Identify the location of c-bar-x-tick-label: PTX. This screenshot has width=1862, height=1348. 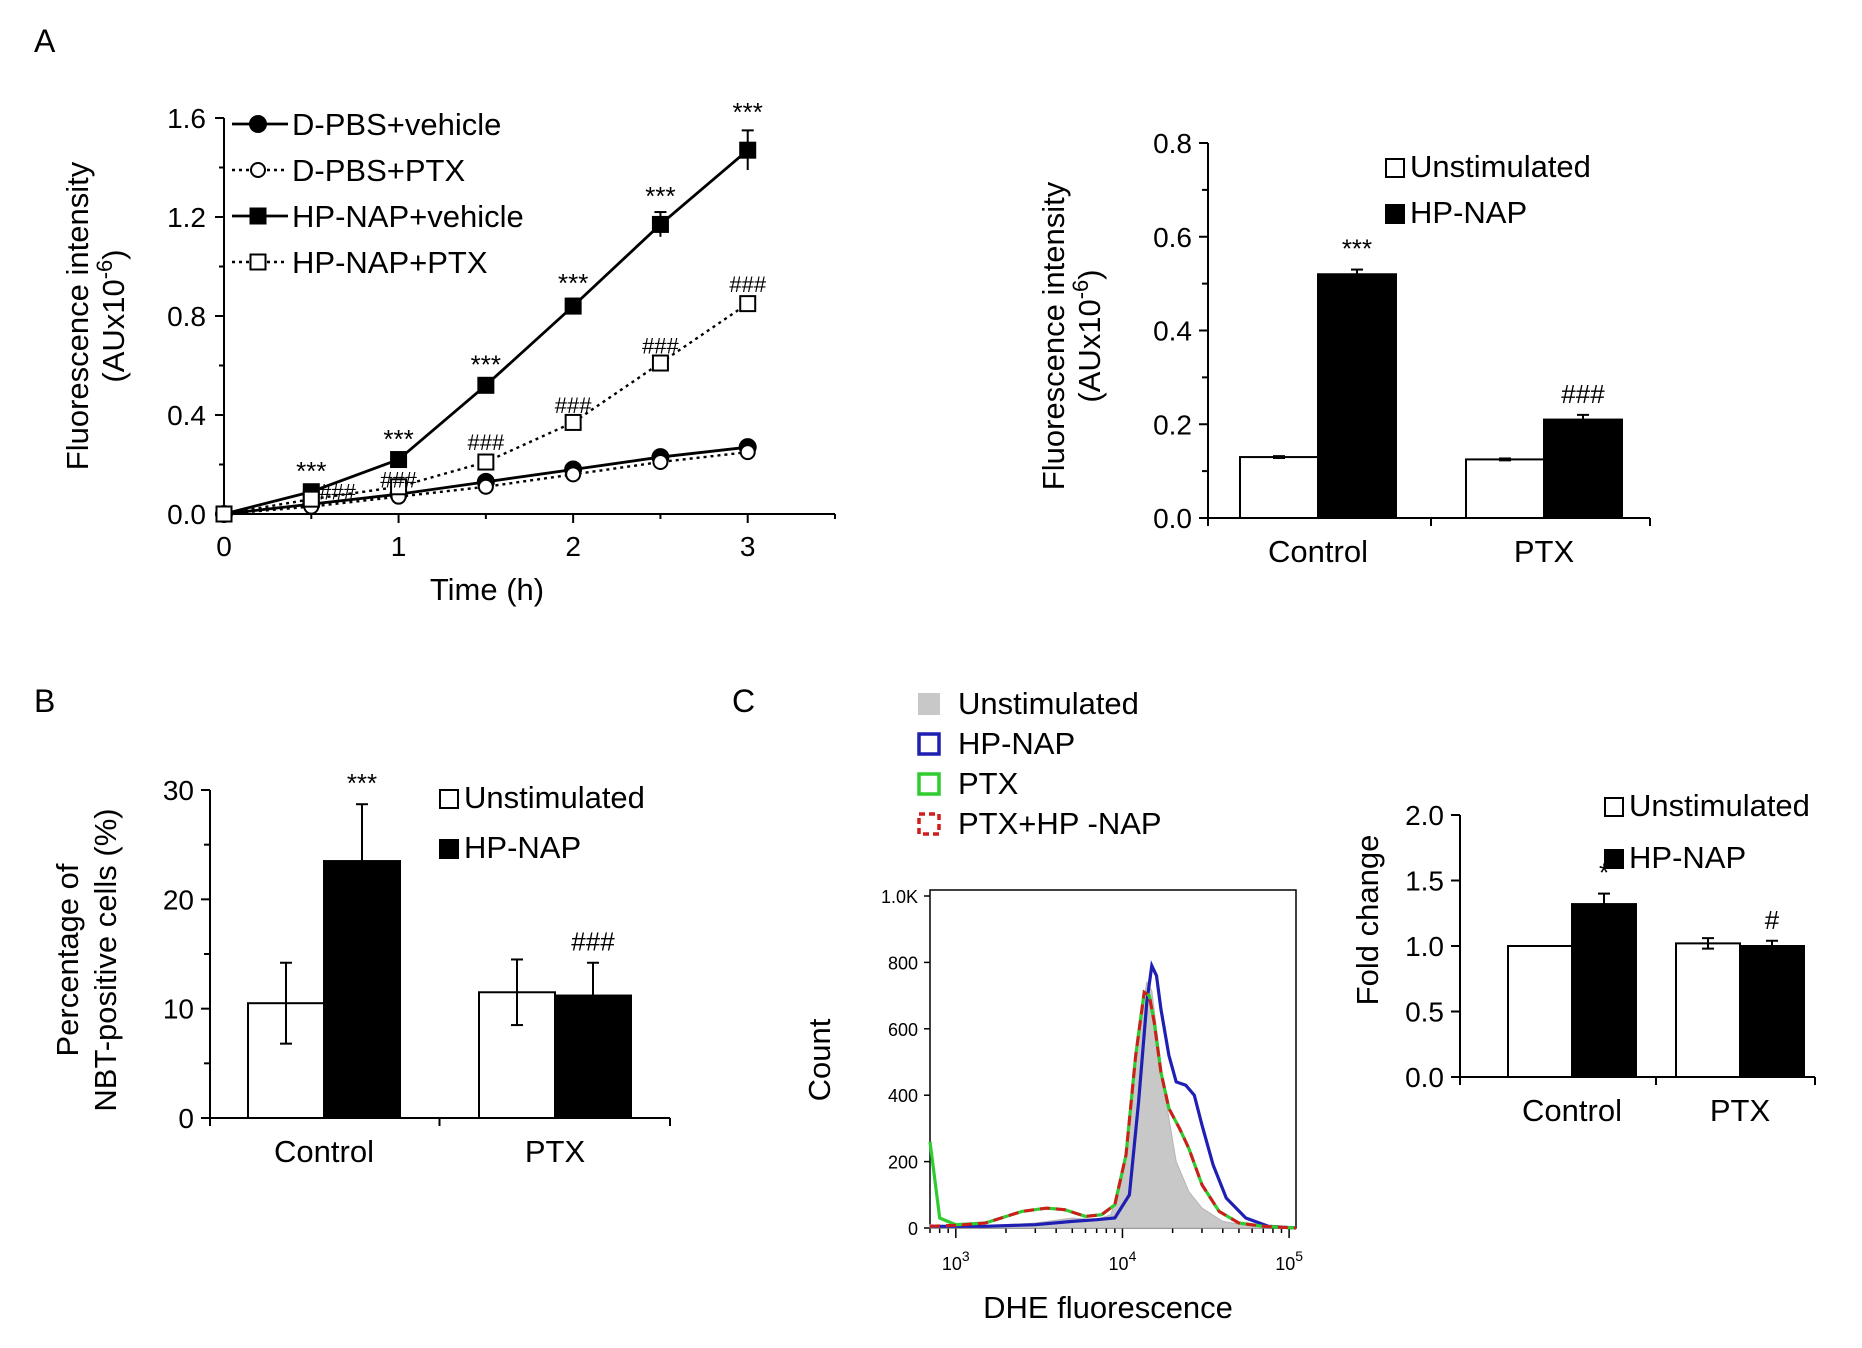
(1740, 1110).